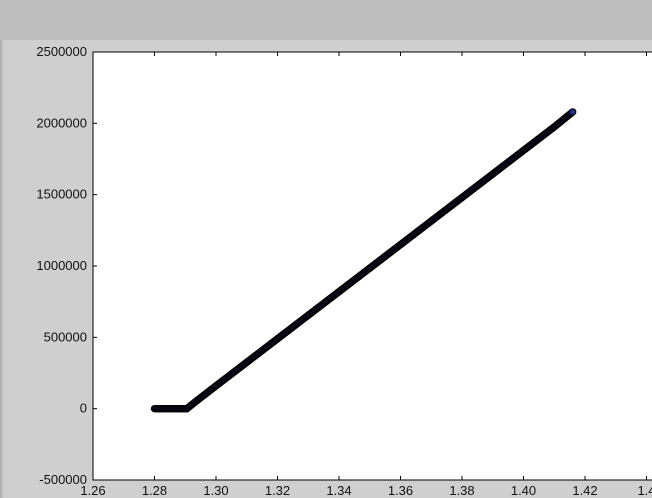 The width and height of the screenshot is (652, 498). What do you see at coordinates (523, 490) in the screenshot?
I see `x-tick-label: 1.40` at bounding box center [523, 490].